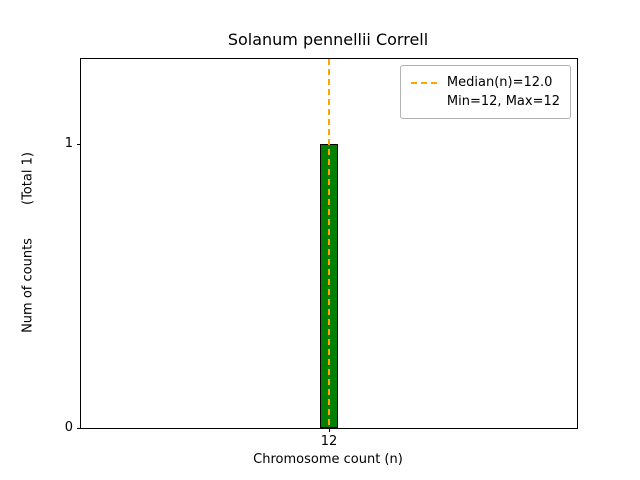  I want to click on legend-entry-minmax: Min=12, Max=12, so click(485, 101).